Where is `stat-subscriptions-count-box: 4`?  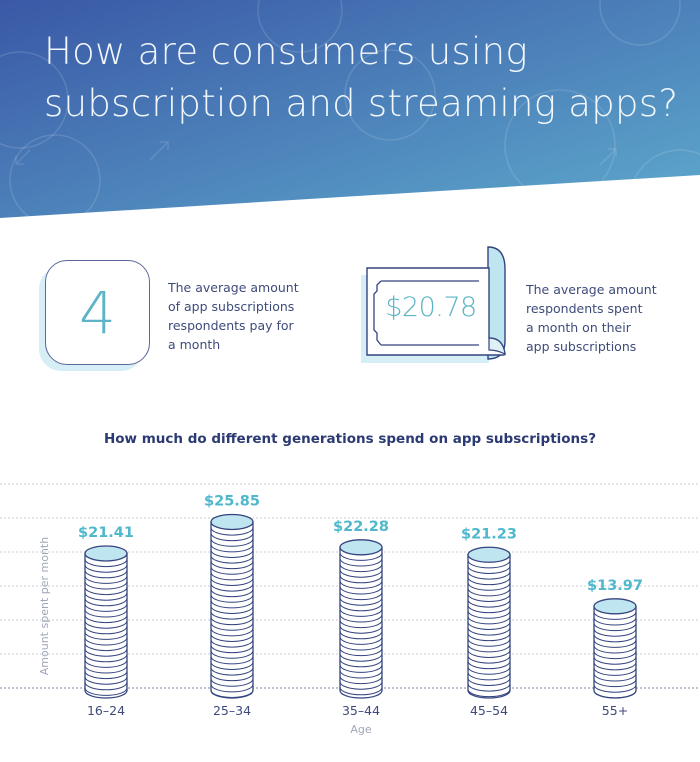
stat-subscriptions-count-box: 4 is located at coordinates (97, 312).